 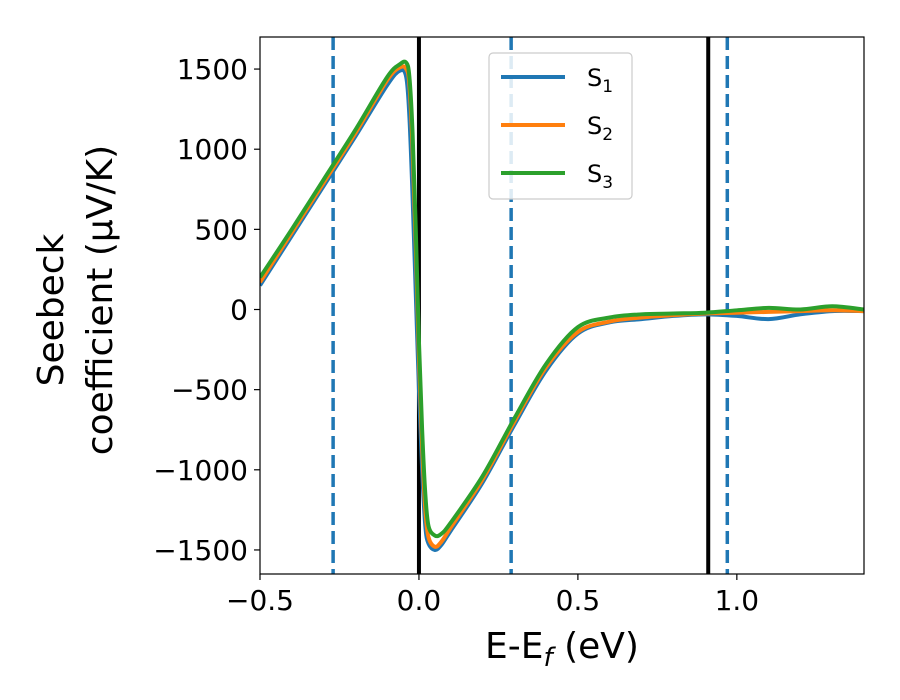 I want to click on y-tick-label: −1000, so click(x=200, y=470).